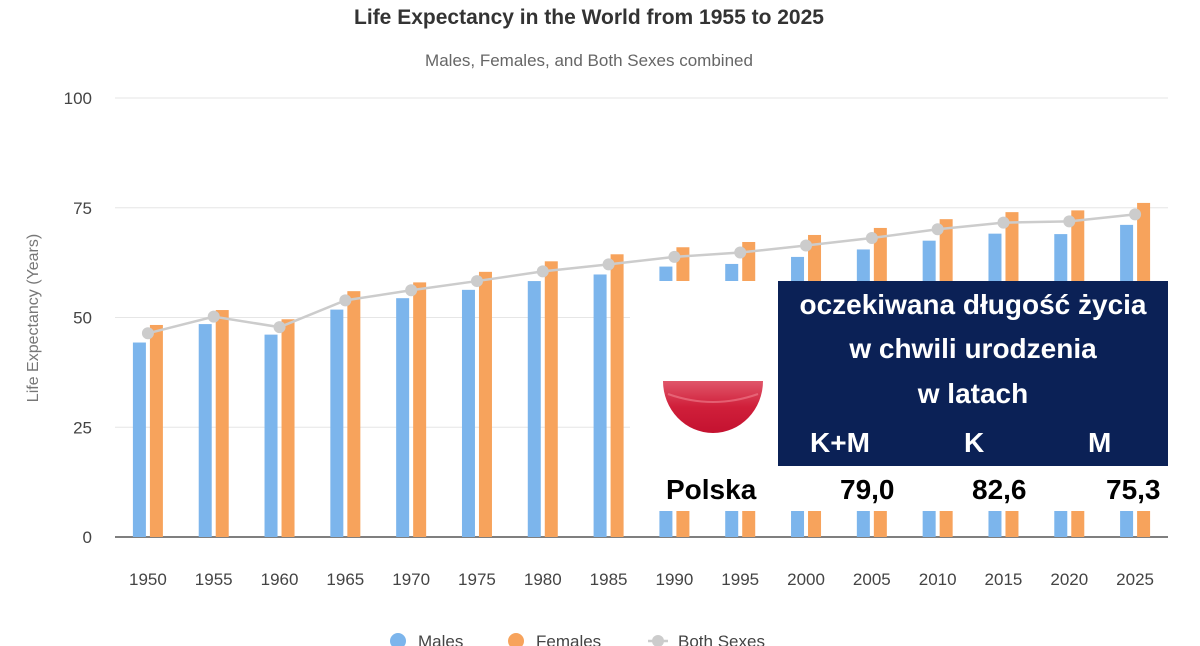 The height and width of the screenshot is (646, 1200). What do you see at coordinates (82, 427) in the screenshot?
I see `y-tick-label: 25` at bounding box center [82, 427].